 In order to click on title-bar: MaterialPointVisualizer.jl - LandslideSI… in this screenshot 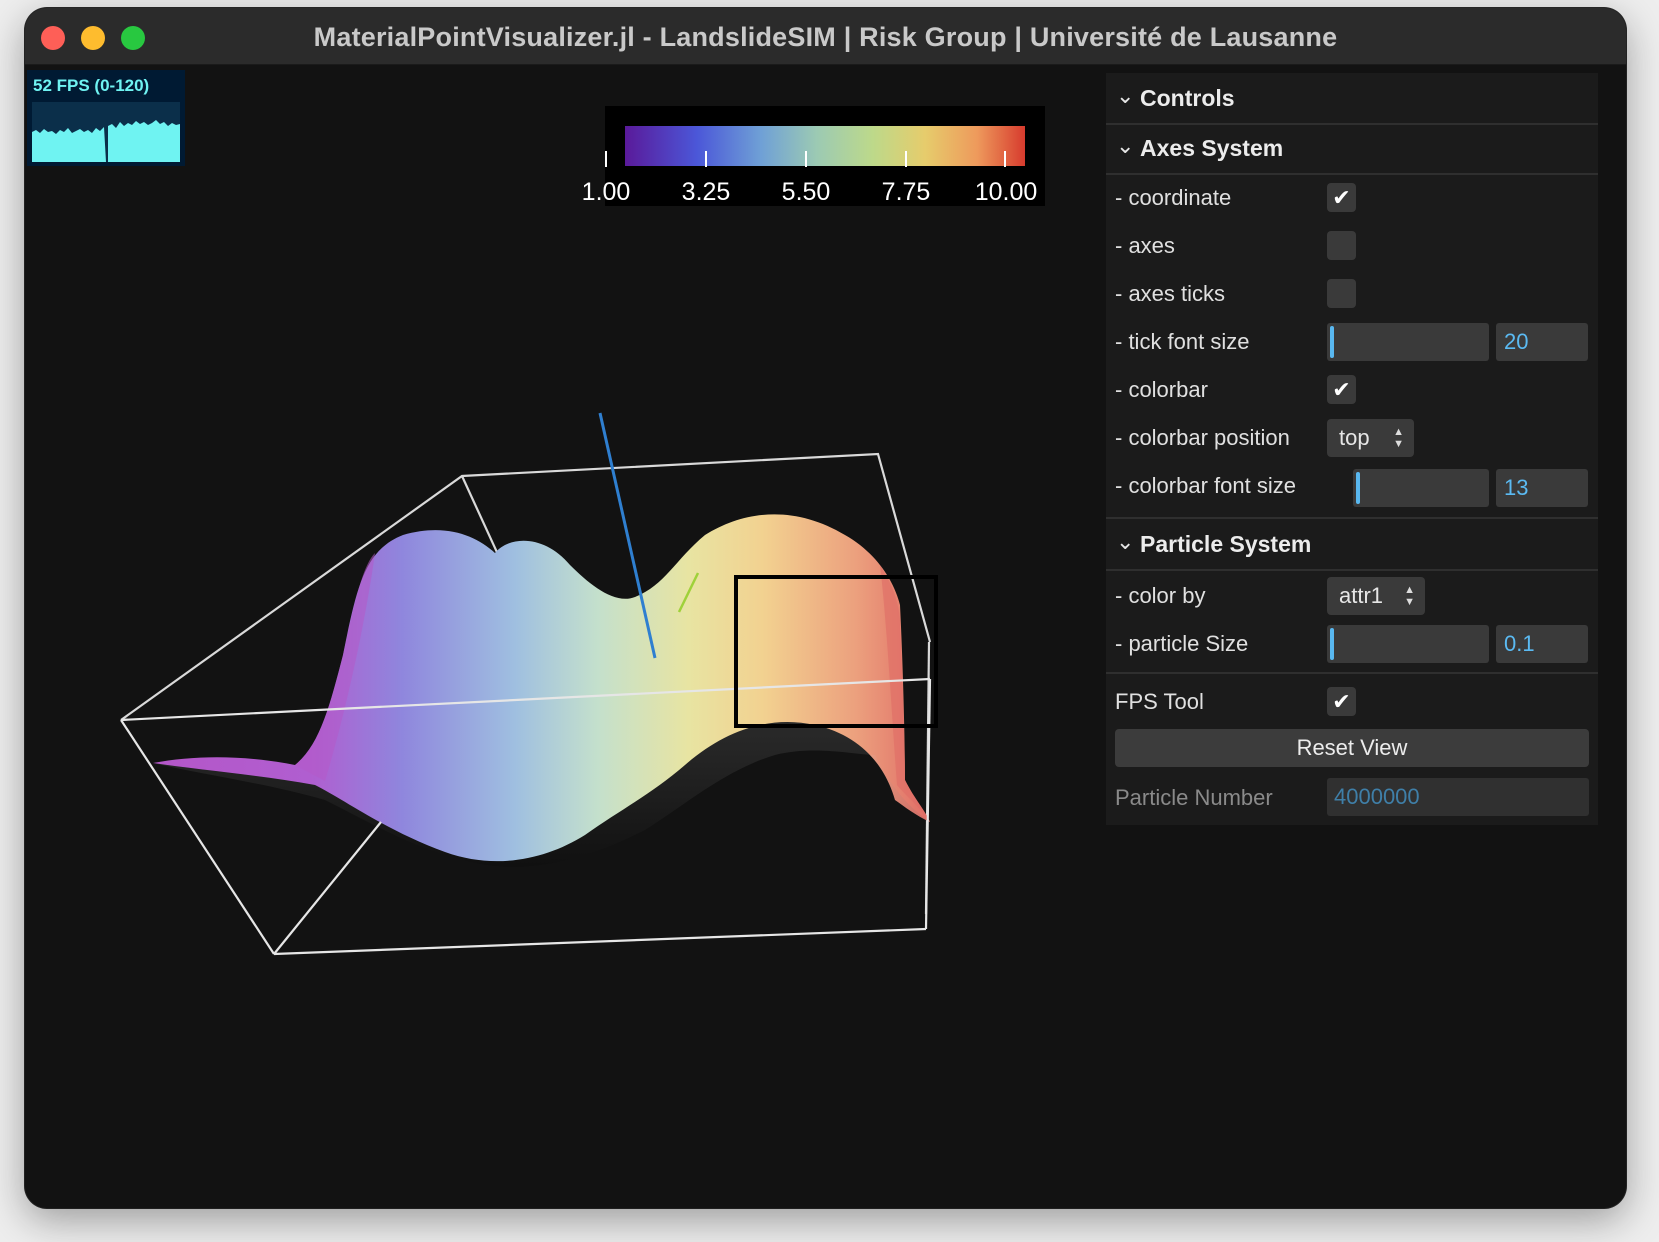, I will do `click(825, 36)`.